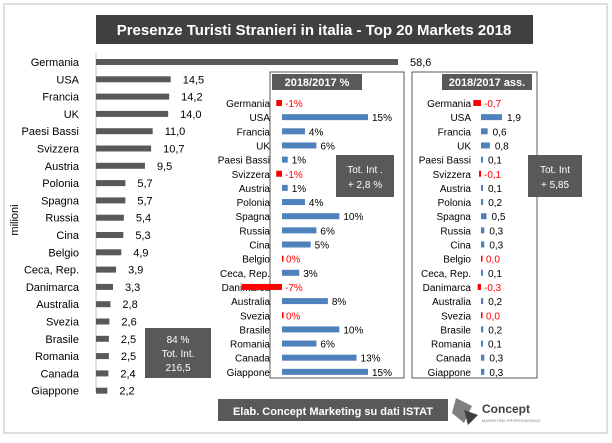  Describe the element at coordinates (293, 131) in the screenshot. I see `pct-bar-francia` at that location.